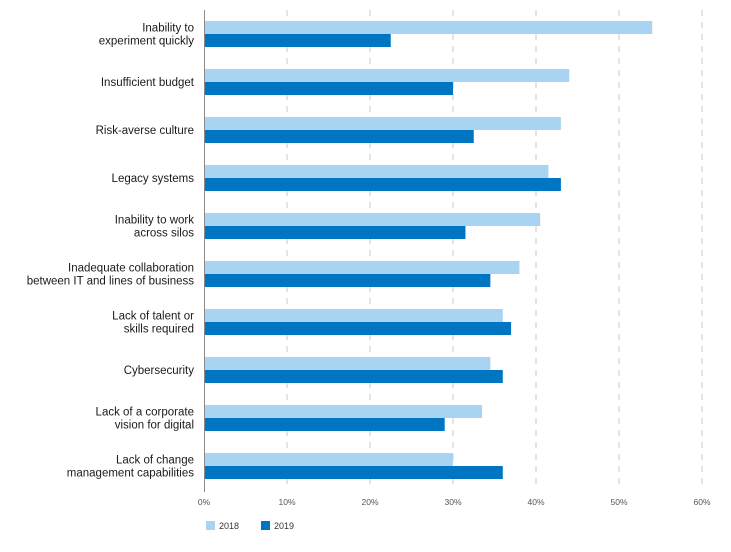 This screenshot has height=552, width=731. Describe the element at coordinates (146, 42) in the screenshot. I see `category-label-line: experiment quickly` at that location.